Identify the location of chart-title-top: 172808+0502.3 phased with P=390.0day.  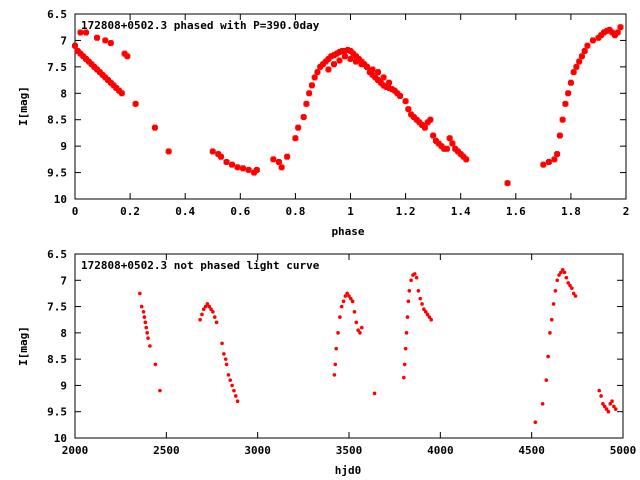
(200, 25).